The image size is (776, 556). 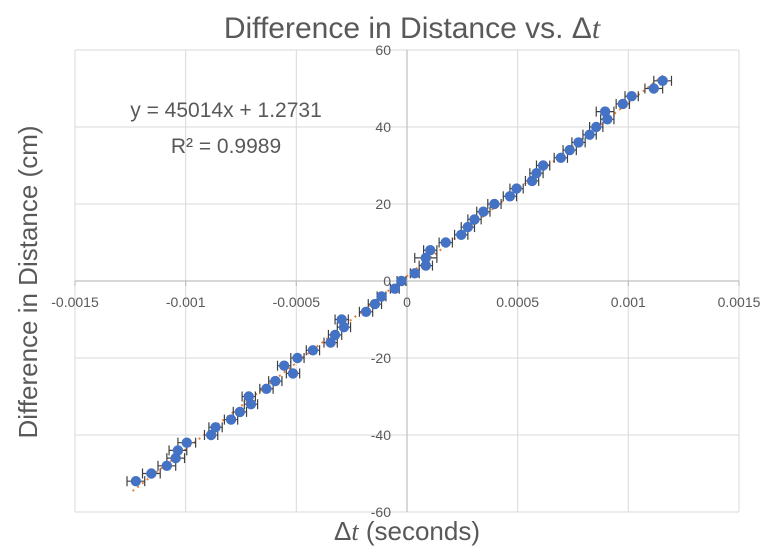 What do you see at coordinates (75, 302) in the screenshot?
I see `x-tick-label: -0.0015` at bounding box center [75, 302].